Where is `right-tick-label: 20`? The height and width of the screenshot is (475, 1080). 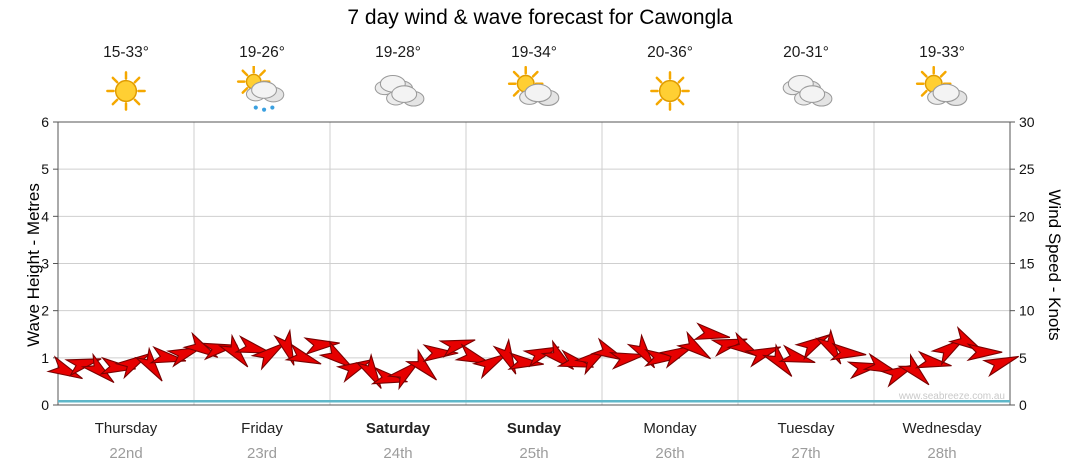
right-tick-label: 20 is located at coordinates (1027, 216).